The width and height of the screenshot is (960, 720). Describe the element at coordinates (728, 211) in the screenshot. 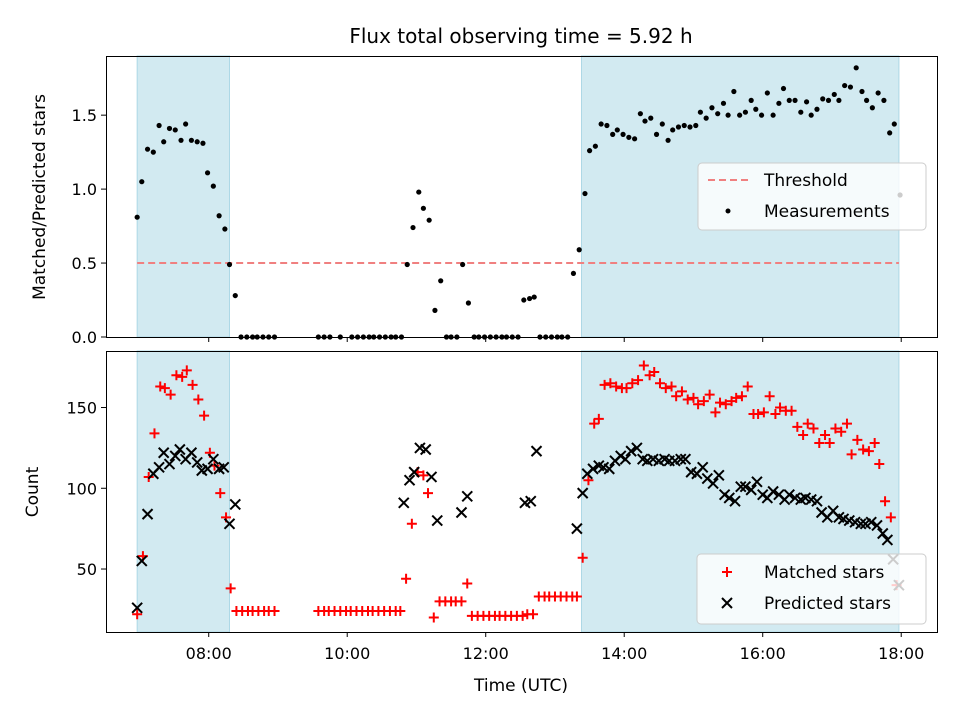

I see `legend-measurements-swatch` at that location.